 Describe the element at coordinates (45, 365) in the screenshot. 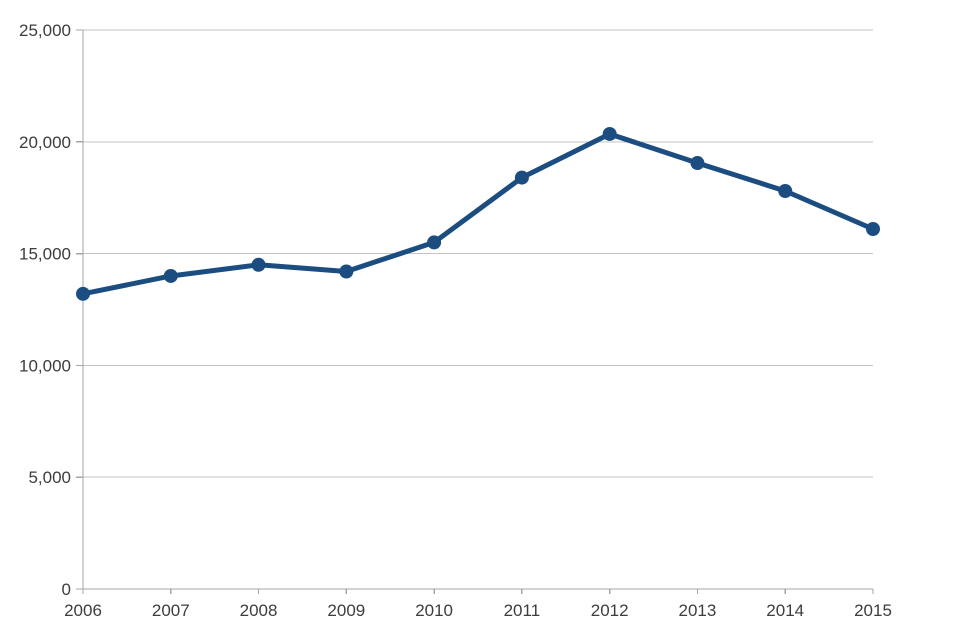

I see `y-axis-tick-label: 10,000` at that location.